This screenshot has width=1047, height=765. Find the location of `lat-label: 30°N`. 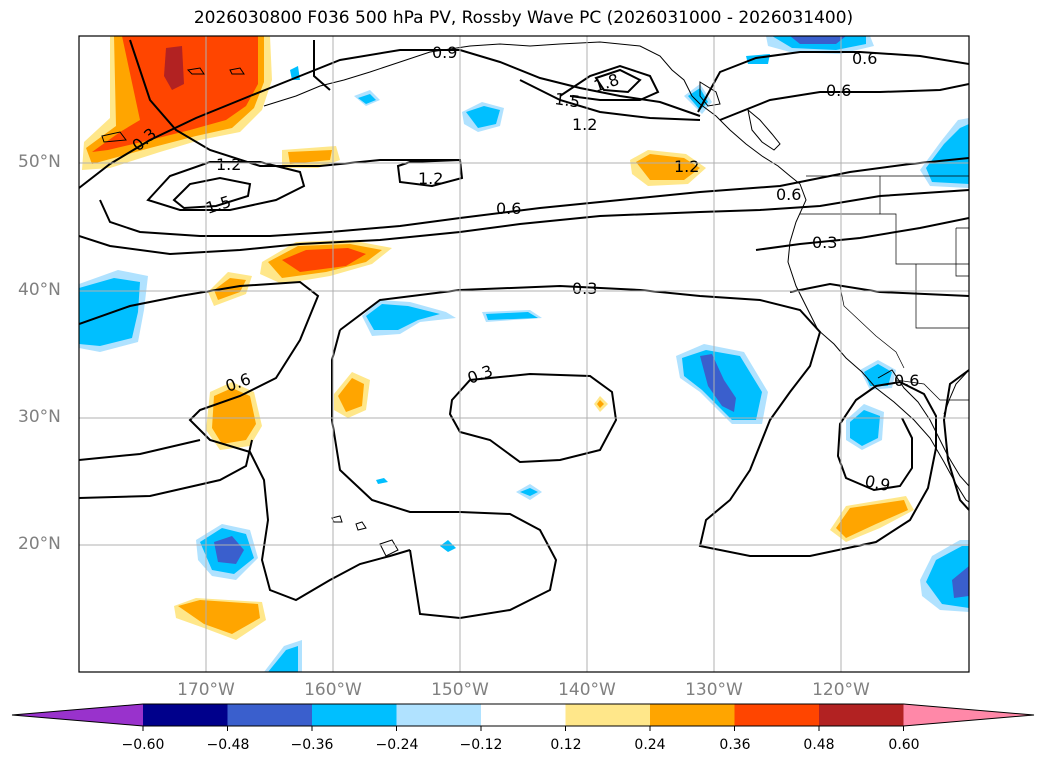

lat-label: 30°N is located at coordinates (39, 417).